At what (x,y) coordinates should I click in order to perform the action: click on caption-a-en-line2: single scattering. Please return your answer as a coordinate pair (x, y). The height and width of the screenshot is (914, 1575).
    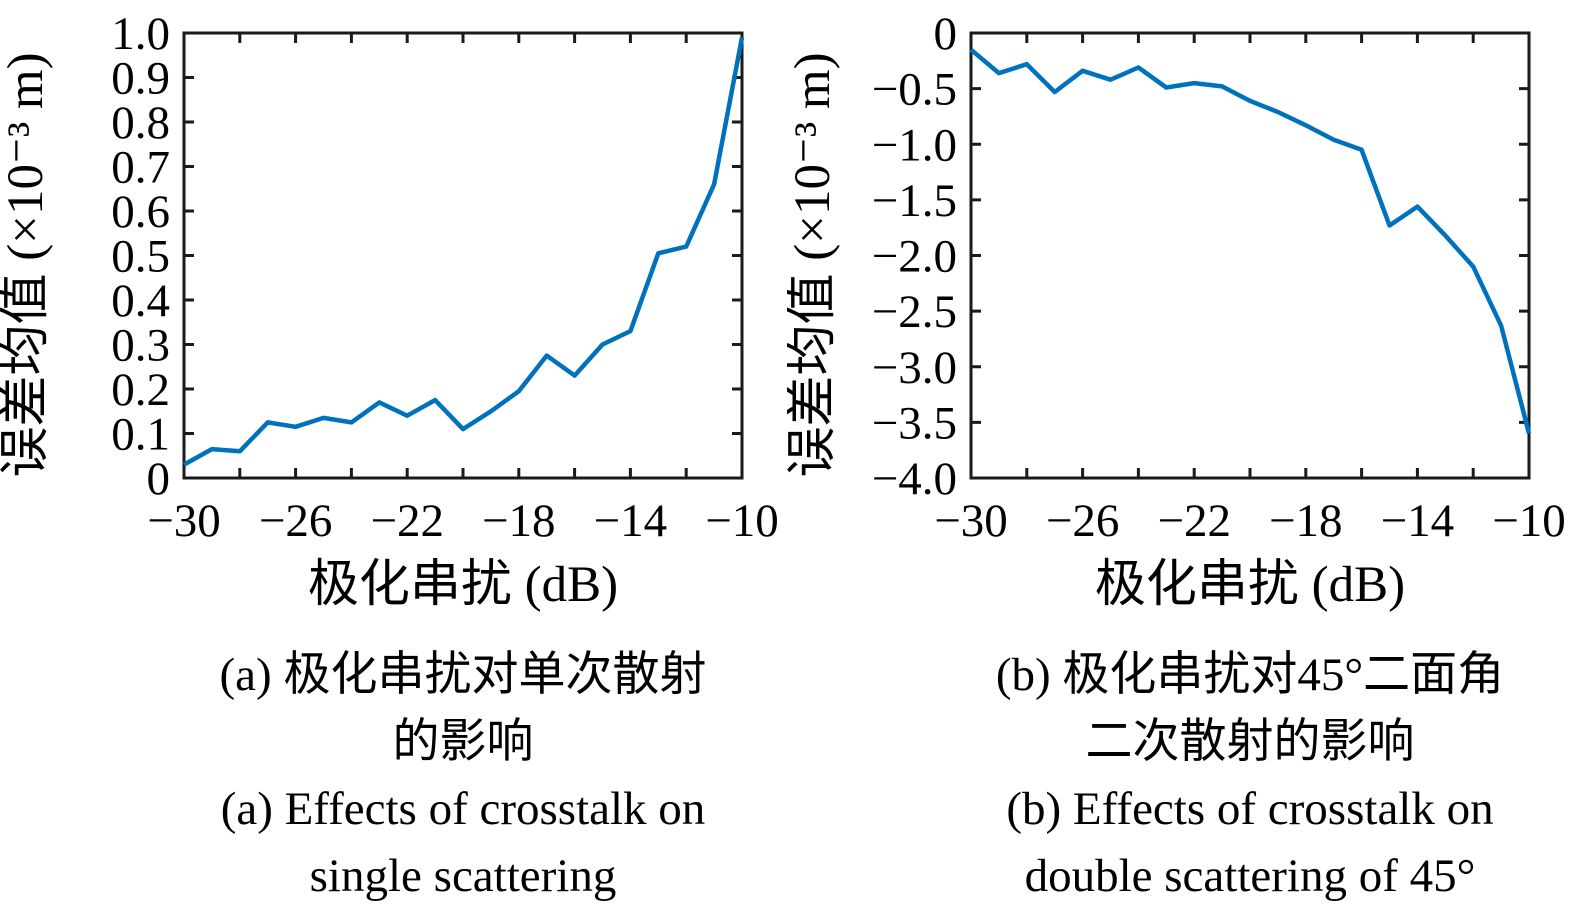
    Looking at the image, I should click on (463, 876).